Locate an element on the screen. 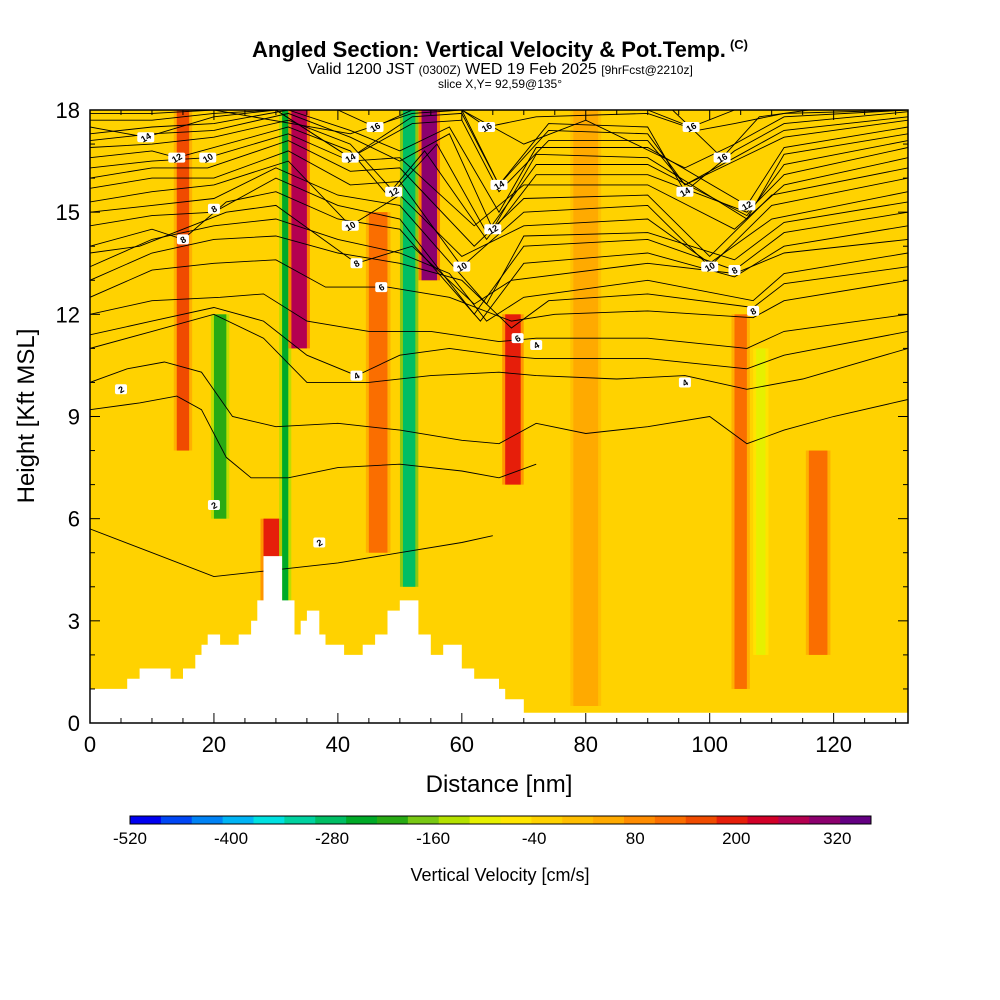 The image size is (1000, 1000). terrain-mask is located at coordinates (499, 639).